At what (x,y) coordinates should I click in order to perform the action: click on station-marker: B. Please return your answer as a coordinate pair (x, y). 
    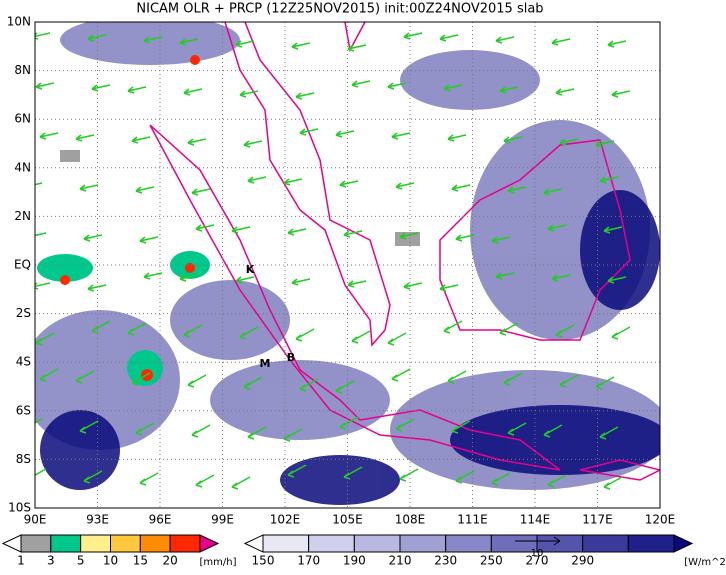
    Looking at the image, I should click on (291, 357).